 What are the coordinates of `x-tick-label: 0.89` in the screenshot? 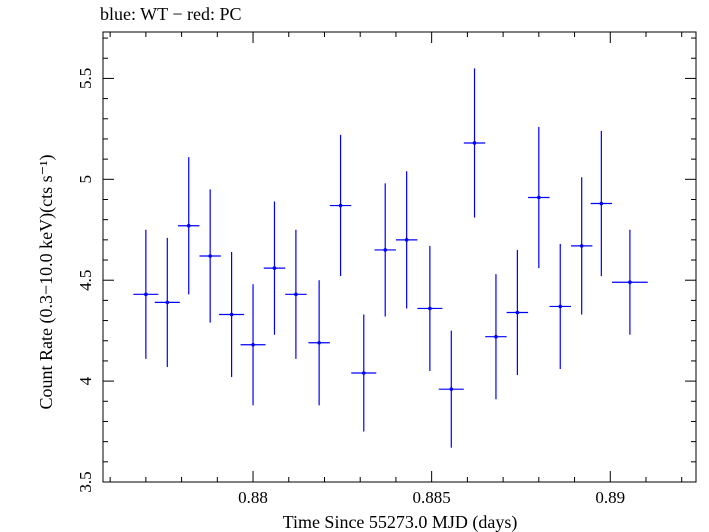 It's located at (610, 497).